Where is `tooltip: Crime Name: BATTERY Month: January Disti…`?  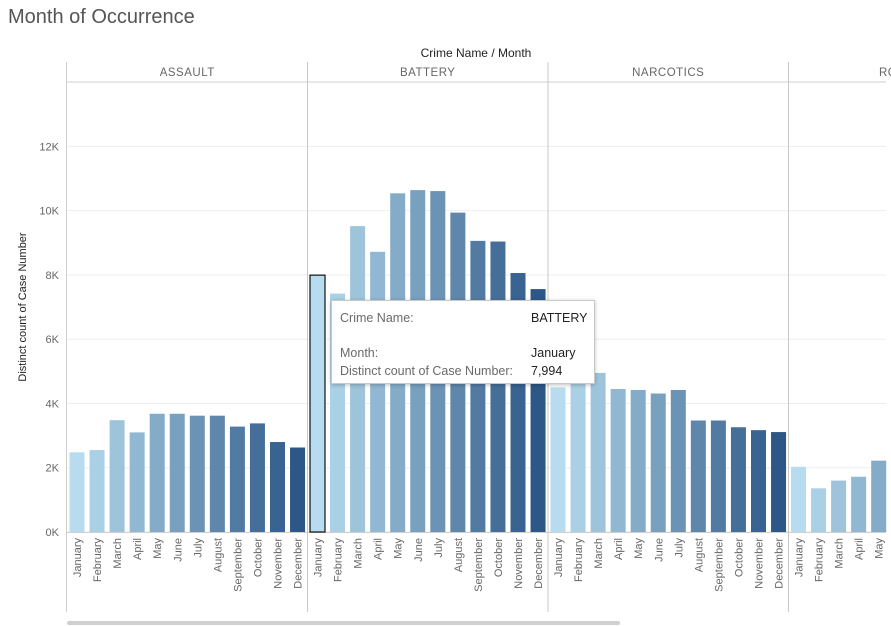
tooltip: Crime Name: BATTERY Month: January Disti… is located at coordinates (463, 342).